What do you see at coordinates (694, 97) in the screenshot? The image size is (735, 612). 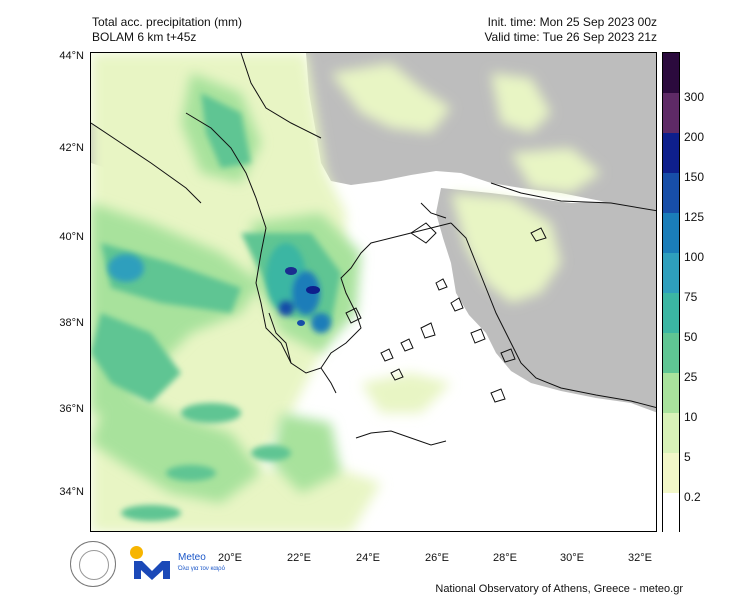 I see `colorbar-label-300: 300` at bounding box center [694, 97].